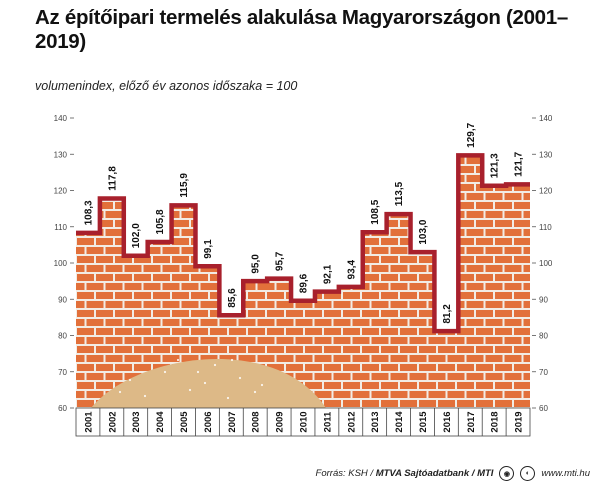 This screenshot has width=600, height=489. Describe the element at coordinates (422, 232) in the screenshot. I see `value-label: 103,0` at that location.